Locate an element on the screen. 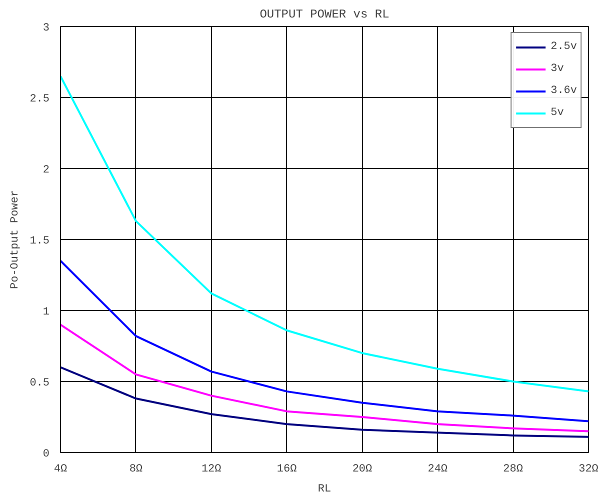 The image size is (603, 502). y-tick-label: 1.5 is located at coordinates (40, 242).